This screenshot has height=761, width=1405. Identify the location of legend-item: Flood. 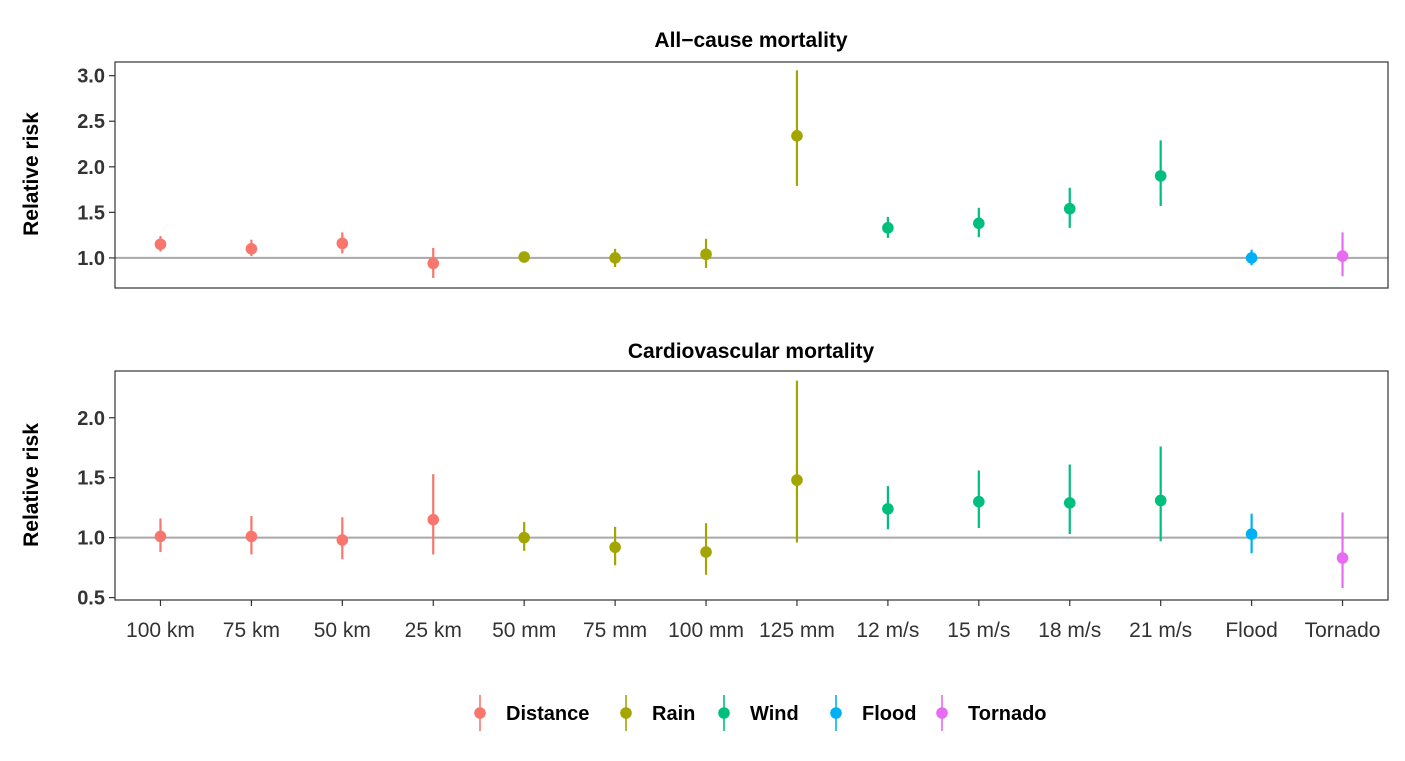
(873, 713).